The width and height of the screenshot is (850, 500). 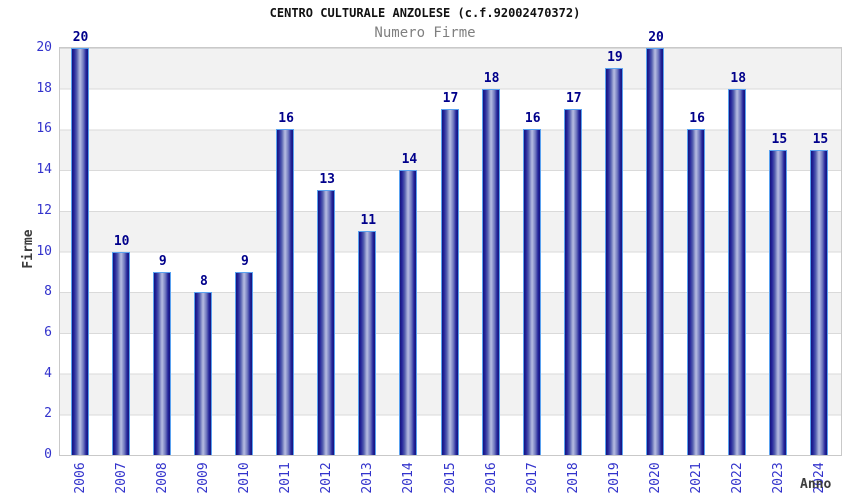 I want to click on x-tick-label: 2014, so click(x=409, y=478).